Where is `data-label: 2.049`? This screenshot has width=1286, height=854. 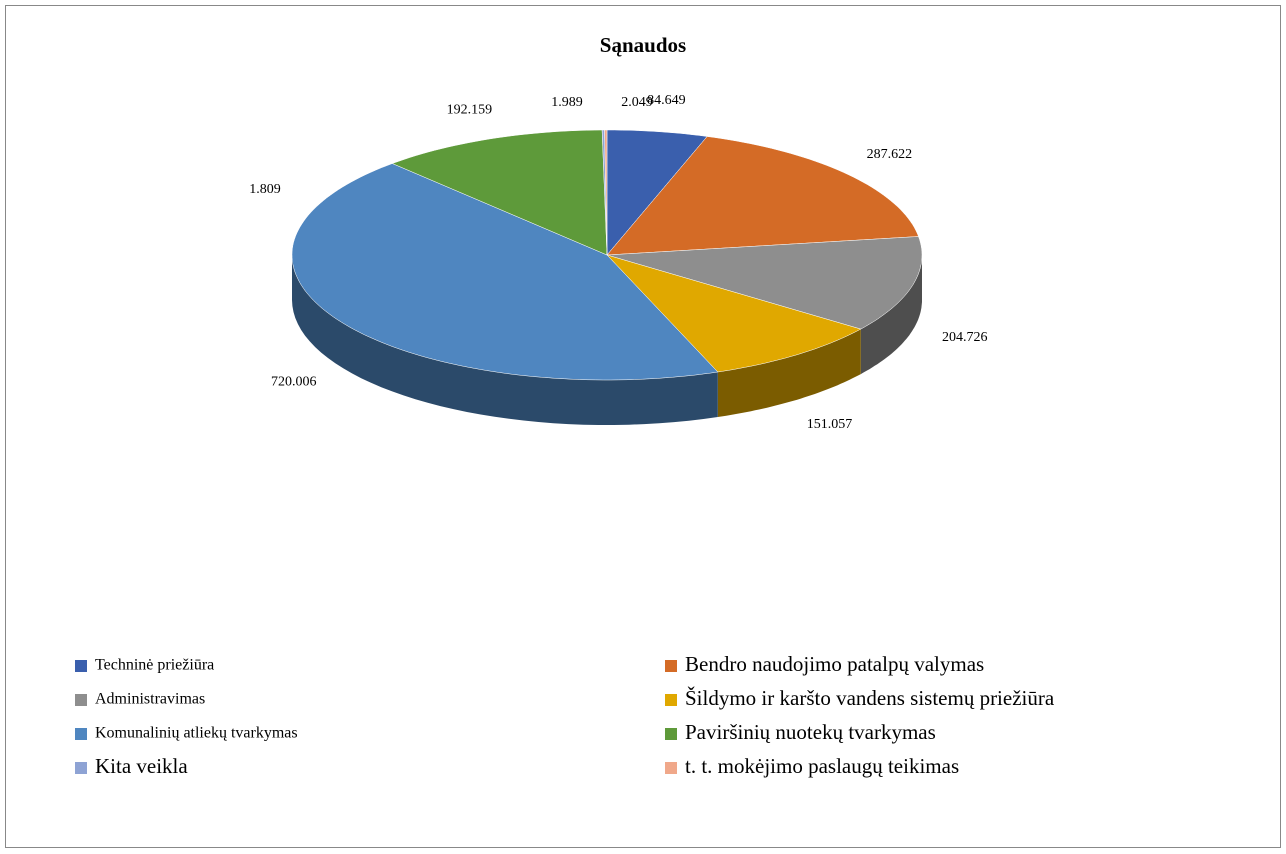
data-label: 2.049 is located at coordinates (637, 102).